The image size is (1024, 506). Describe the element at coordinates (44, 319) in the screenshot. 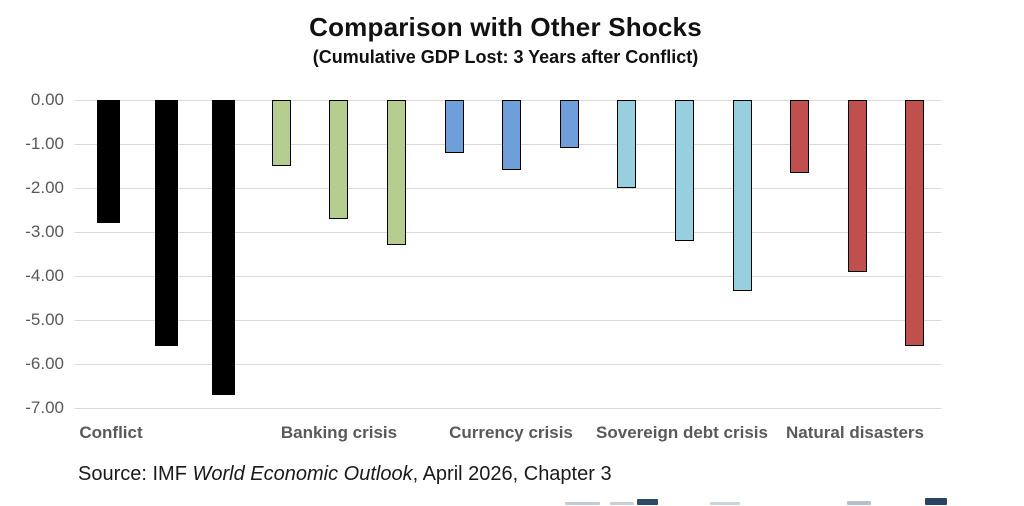

I see `y-tick-label: -5.00` at that location.